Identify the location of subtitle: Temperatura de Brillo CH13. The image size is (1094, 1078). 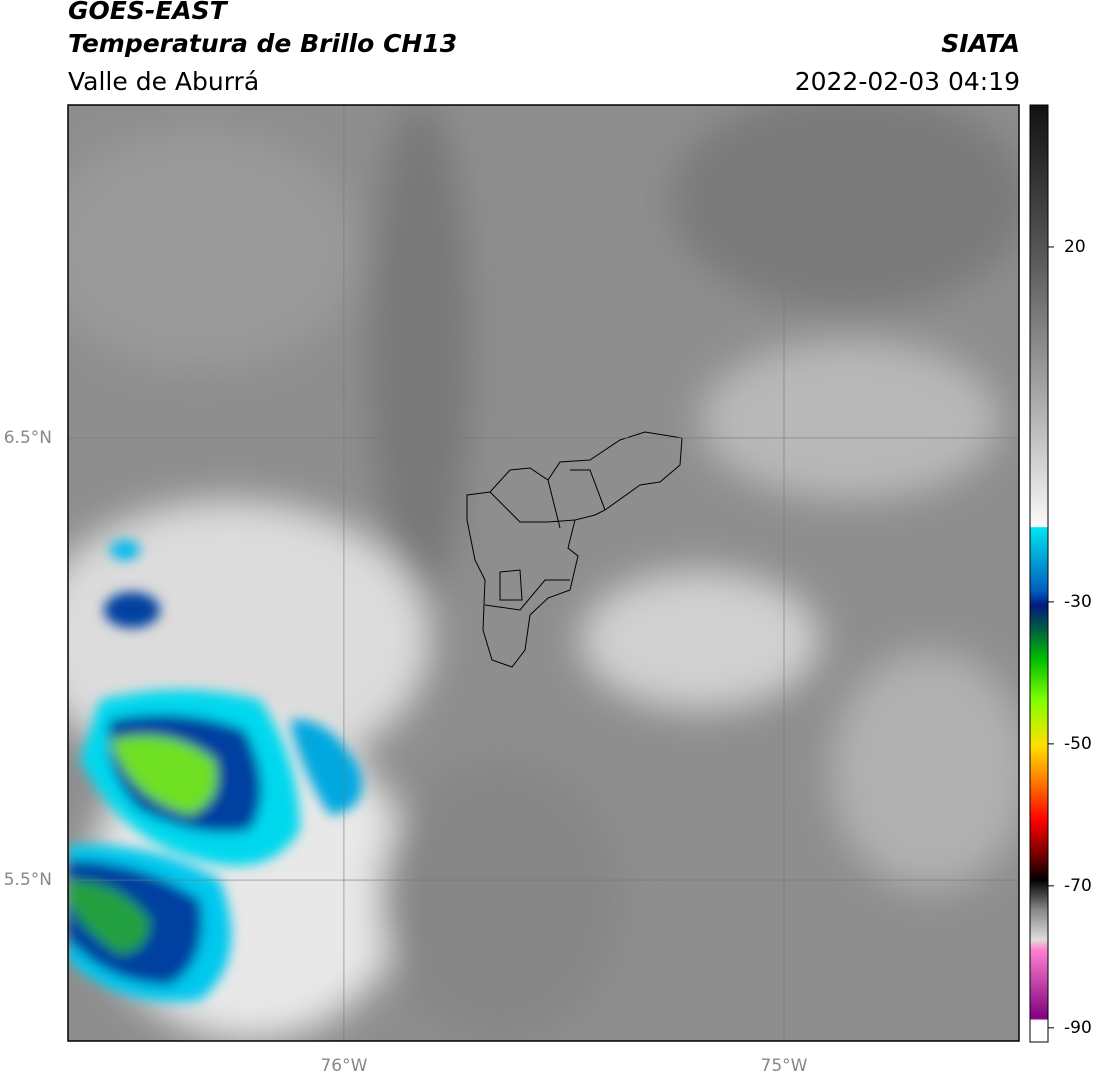
(262, 43).